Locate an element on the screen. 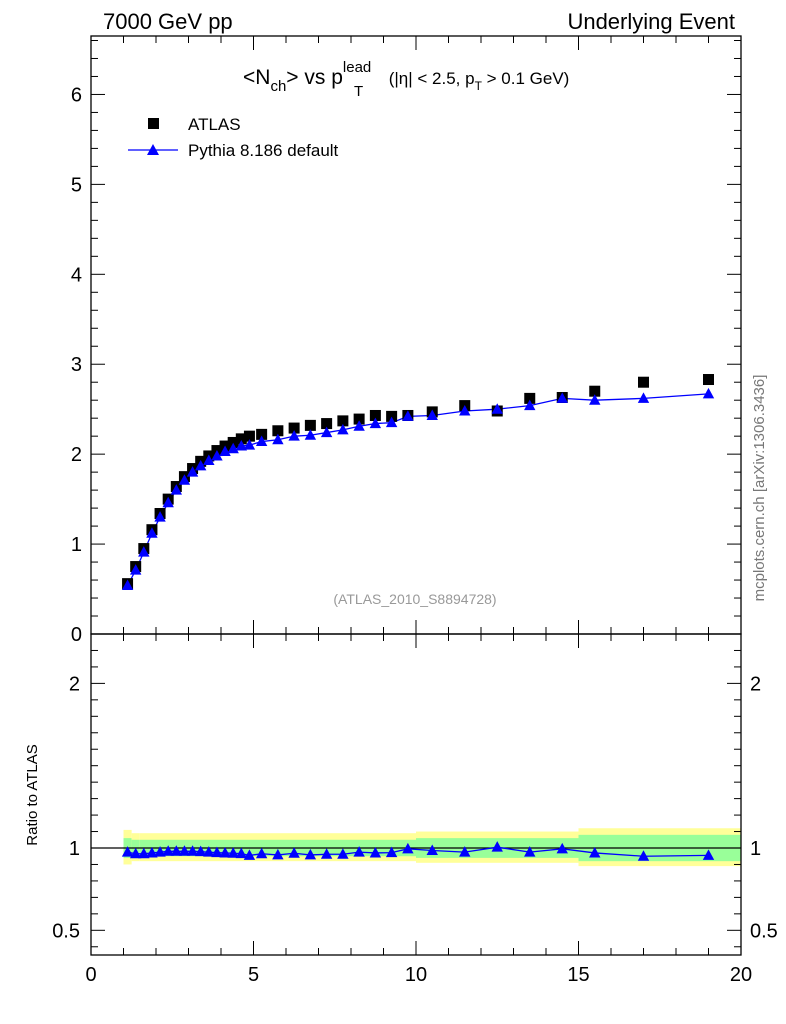  y-tick-label: 0 is located at coordinates (76, 635).